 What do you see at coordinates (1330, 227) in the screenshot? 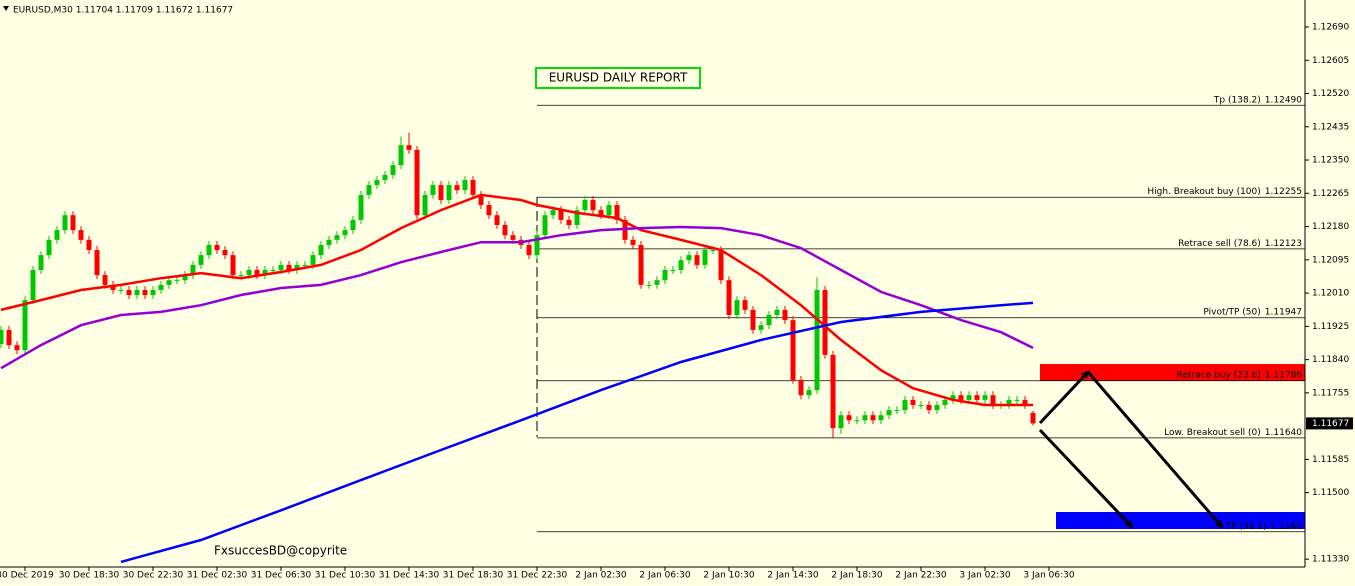
I see `y-tick-label: 1.12180` at bounding box center [1330, 227].